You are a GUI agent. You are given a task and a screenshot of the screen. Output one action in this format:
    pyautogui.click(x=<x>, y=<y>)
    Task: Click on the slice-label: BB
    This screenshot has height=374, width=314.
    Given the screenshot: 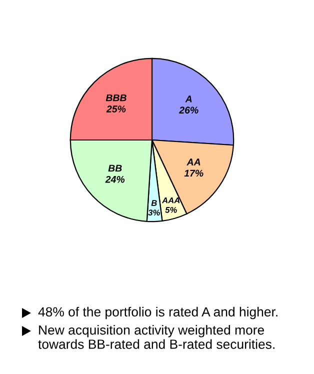 What is the action you would take?
    pyautogui.click(x=115, y=168)
    